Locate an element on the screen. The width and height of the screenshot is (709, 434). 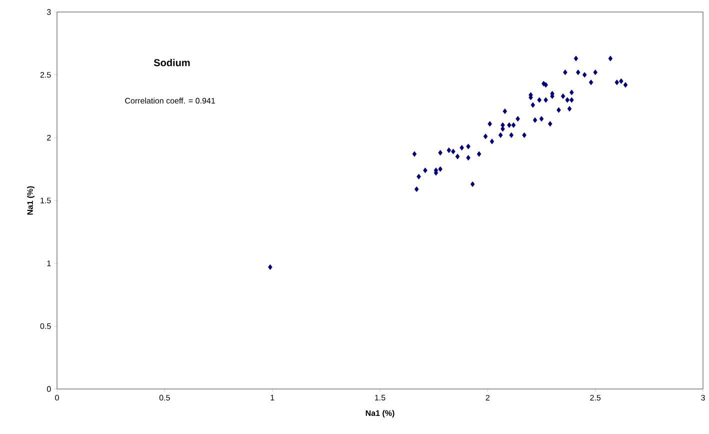
x-tick-label: 1 is located at coordinates (272, 397).